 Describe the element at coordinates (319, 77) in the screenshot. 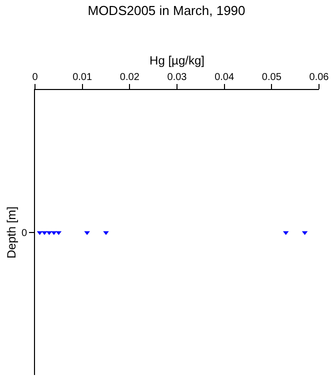

I see `x-tick-label: 0.06` at that location.